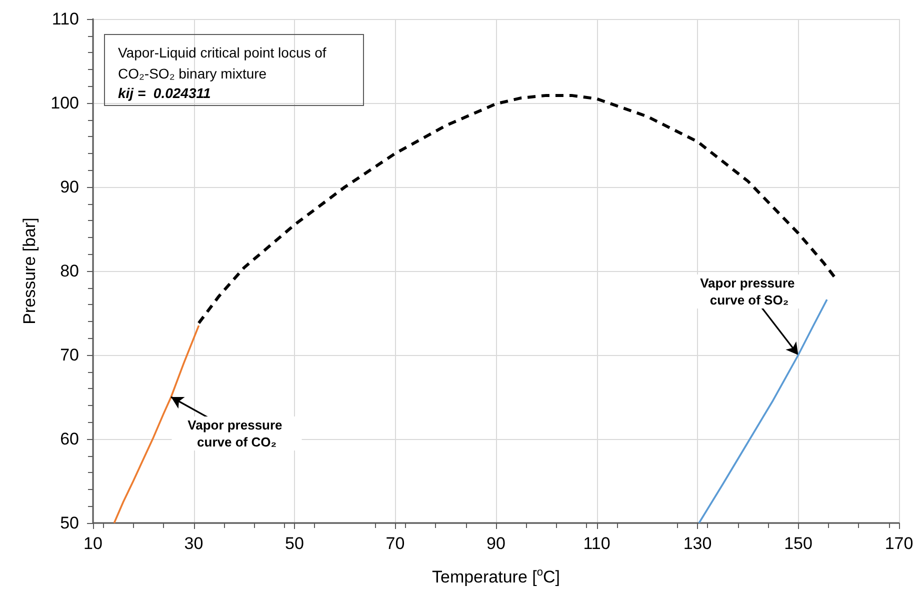 The image size is (920, 598). I want to click on y-axis-title: Pressure [bar], so click(29, 271).